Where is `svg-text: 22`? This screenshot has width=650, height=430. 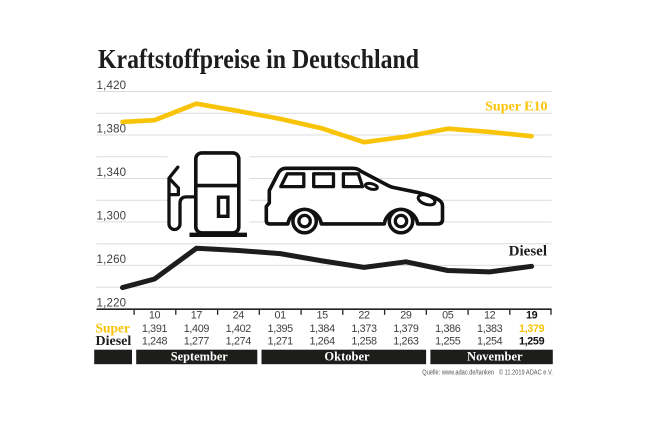 svg-text: 22 is located at coordinates (364, 316).